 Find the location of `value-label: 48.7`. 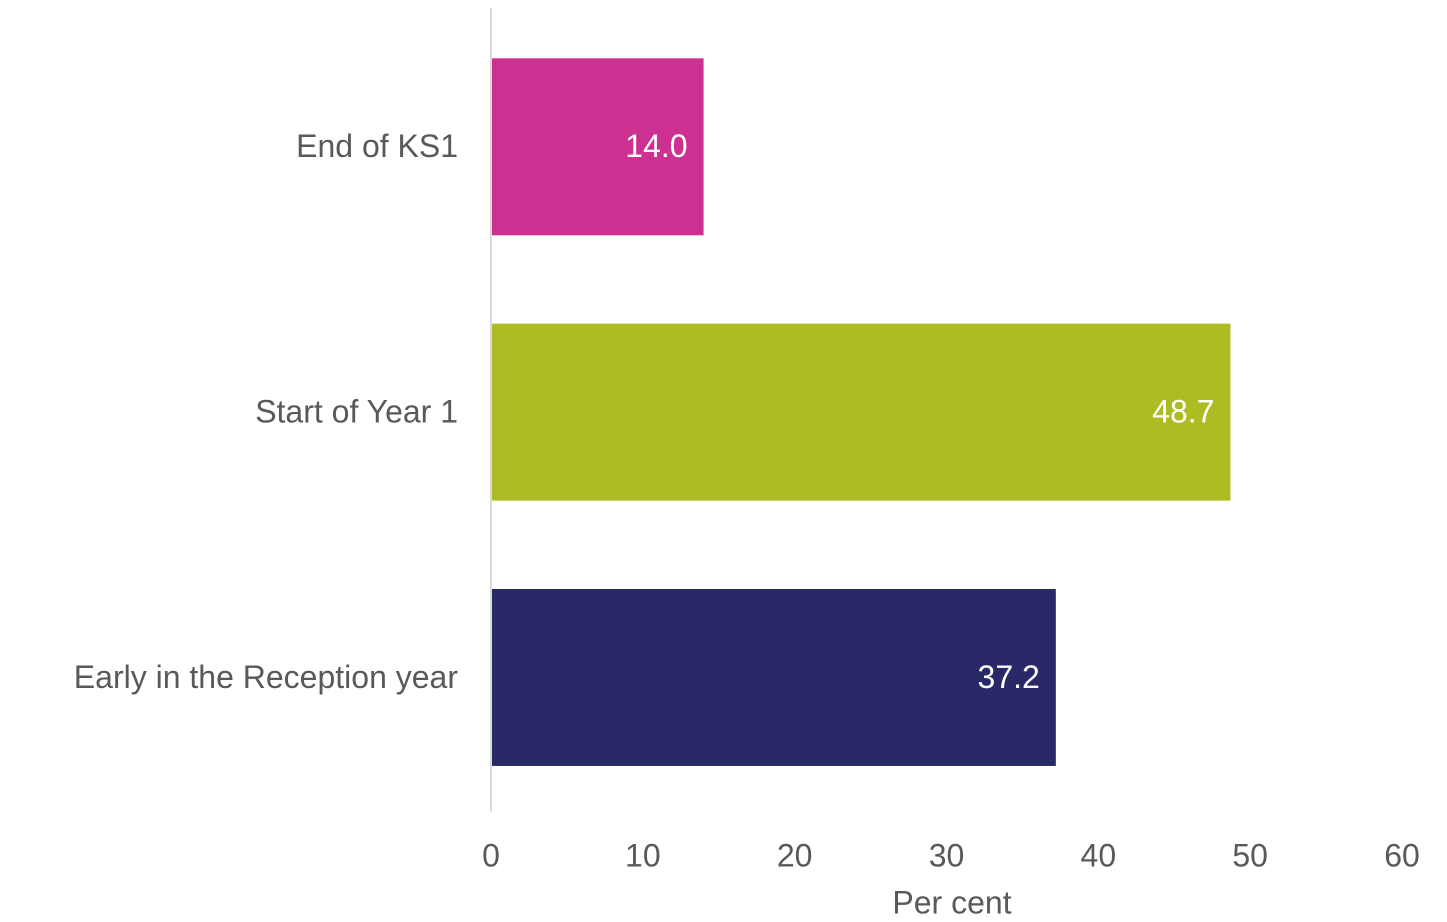

value-label: 48.7 is located at coordinates (1183, 411).